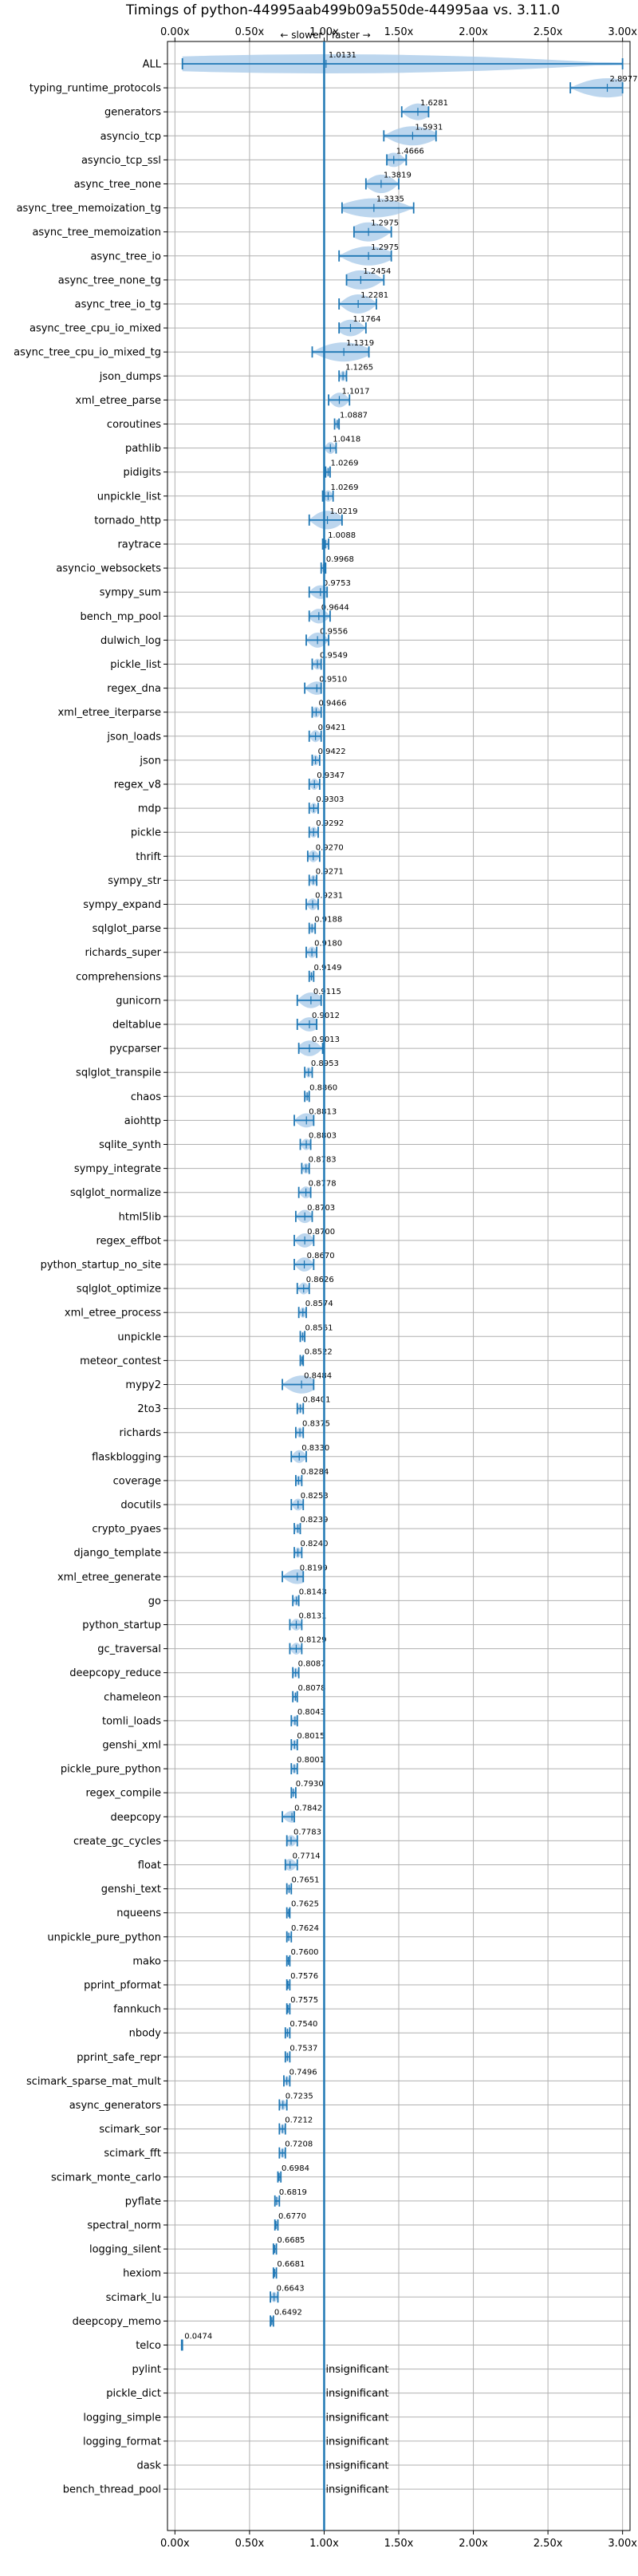  What do you see at coordinates (224, 1046) in the screenshot?
I see `benchmark-row: pycparser 0.9013` at bounding box center [224, 1046].